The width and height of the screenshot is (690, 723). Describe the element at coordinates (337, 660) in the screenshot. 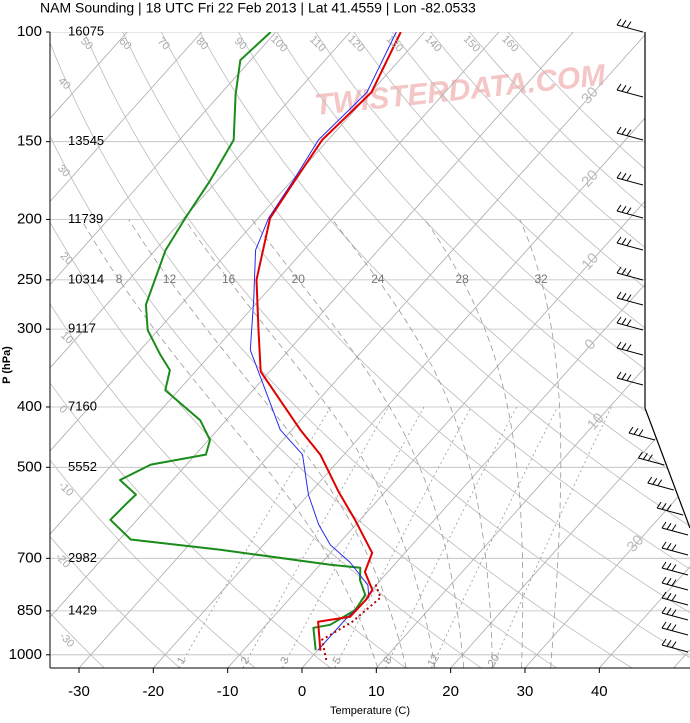

I see `mixing-ratio-label: 5` at that location.